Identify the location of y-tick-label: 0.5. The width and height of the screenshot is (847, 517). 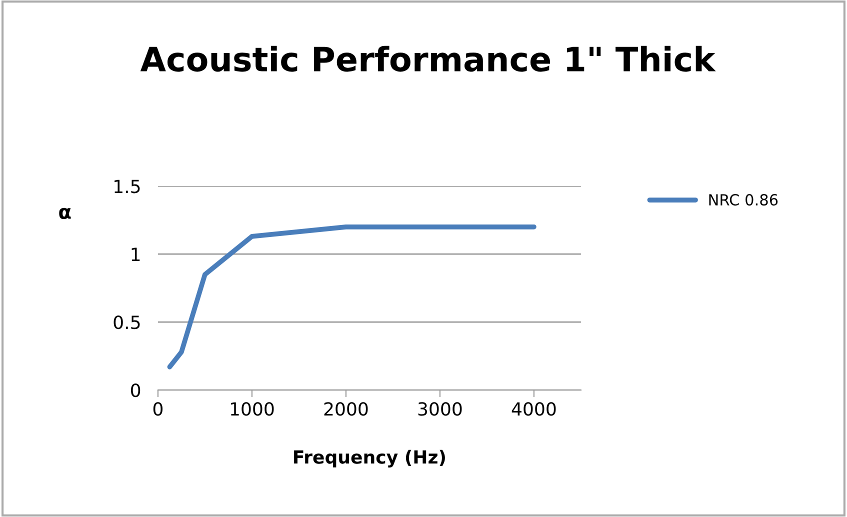
(127, 323).